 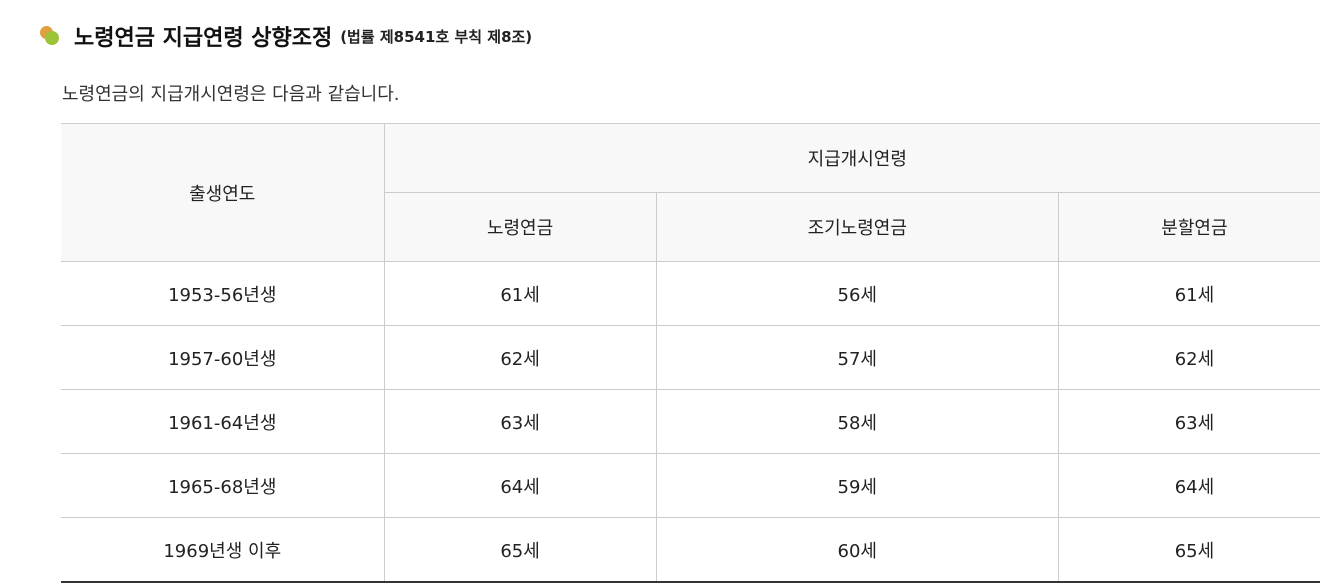 What do you see at coordinates (1188, 227) in the screenshot?
I see `header-col: 분할연금` at bounding box center [1188, 227].